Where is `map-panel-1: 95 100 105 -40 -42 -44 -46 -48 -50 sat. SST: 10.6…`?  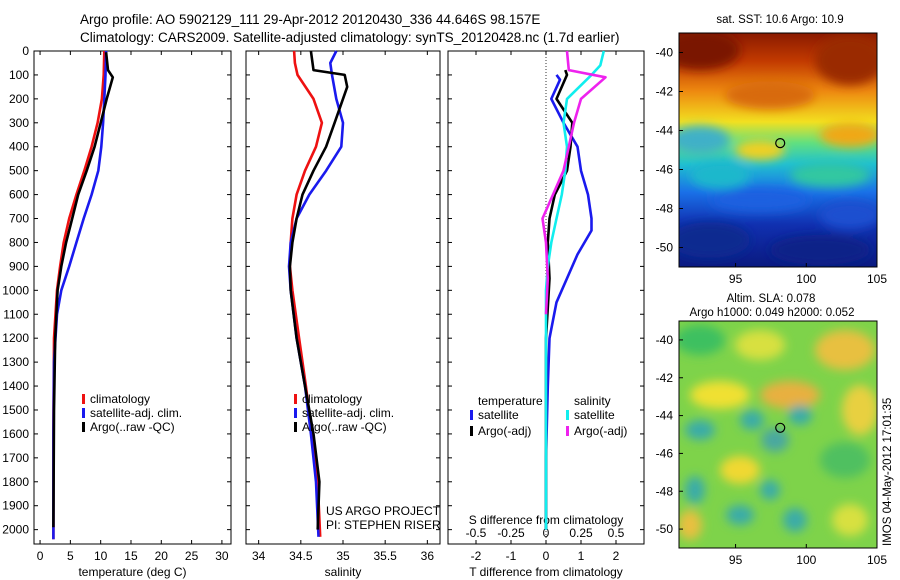
map-panel-1: 95 100 105 -40 -42 -44 -46 -48 -50 sat. SST: 10.6… is located at coordinates (772, 150).